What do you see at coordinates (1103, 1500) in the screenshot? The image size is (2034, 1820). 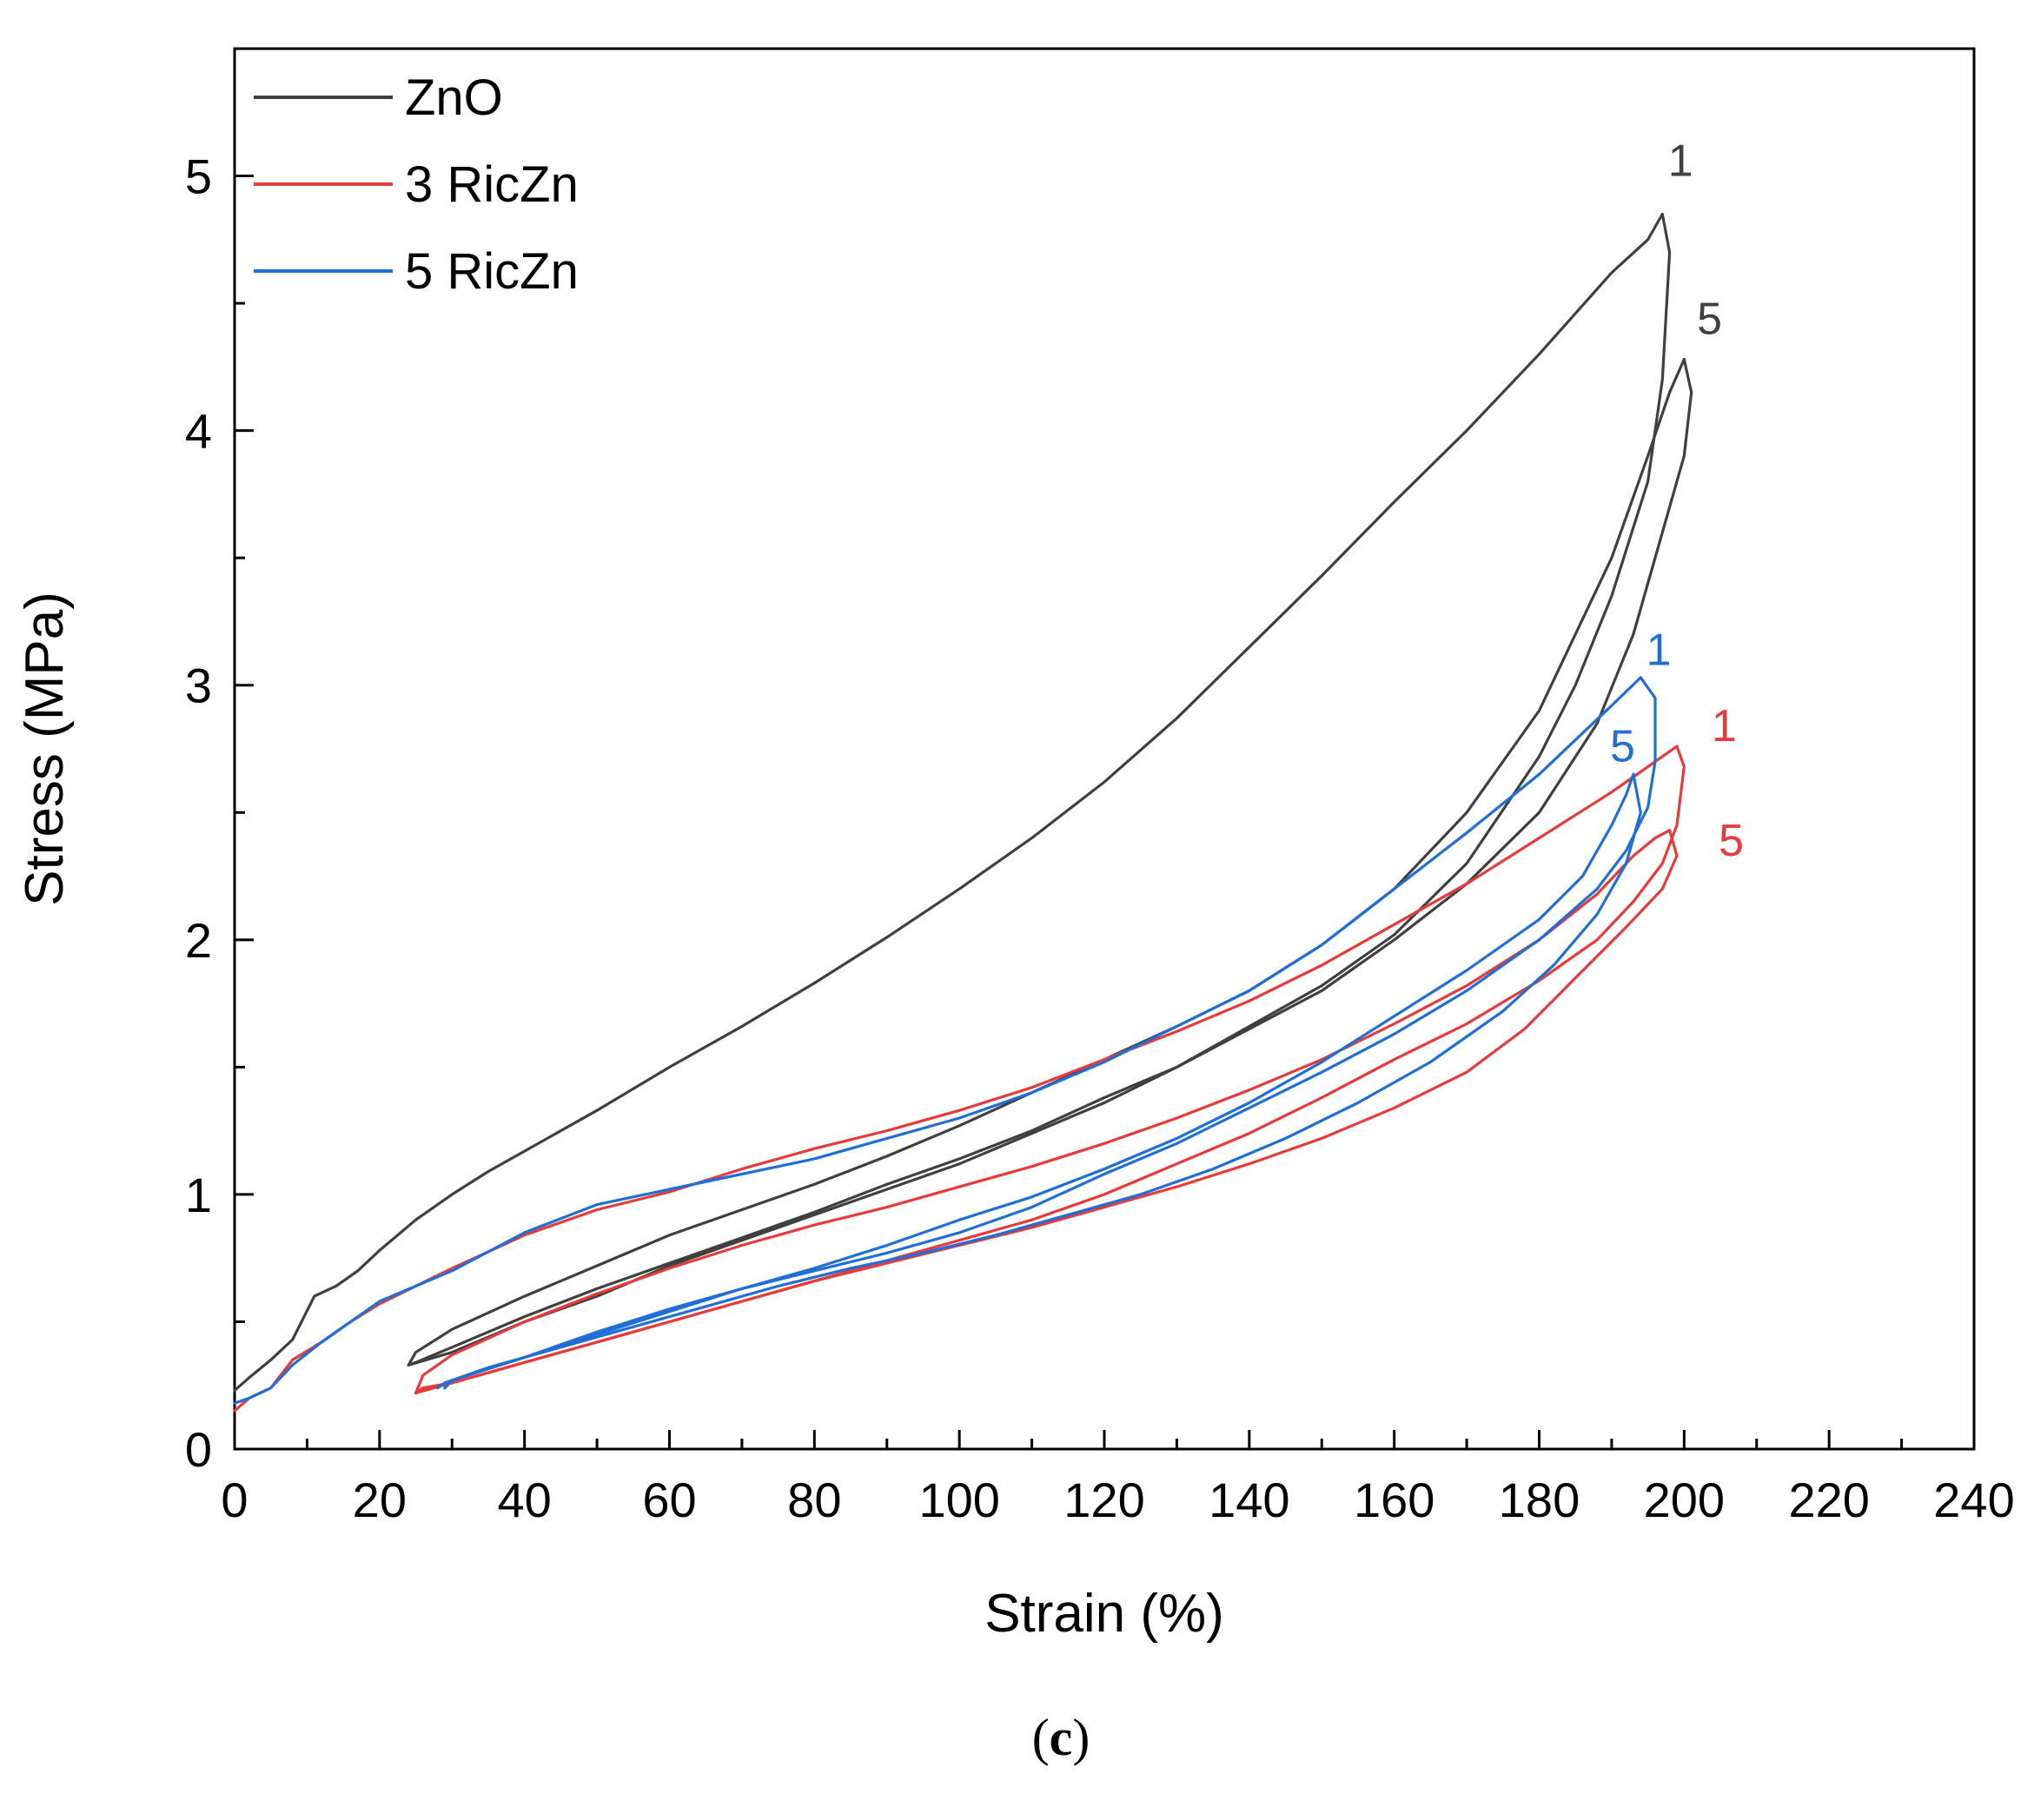 I see `x-tick-label: 120` at bounding box center [1103, 1500].